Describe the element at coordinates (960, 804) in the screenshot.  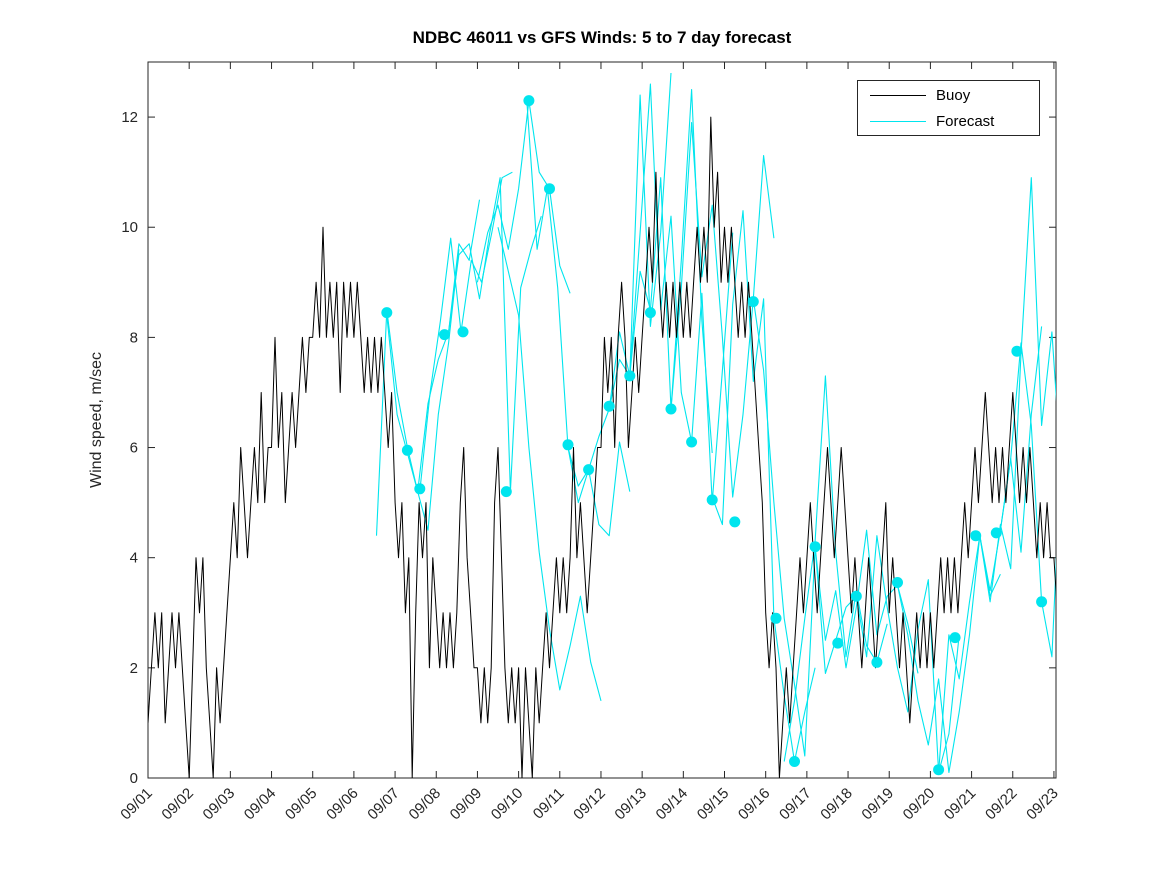
I see `x-tick-label: 09/21` at that location.